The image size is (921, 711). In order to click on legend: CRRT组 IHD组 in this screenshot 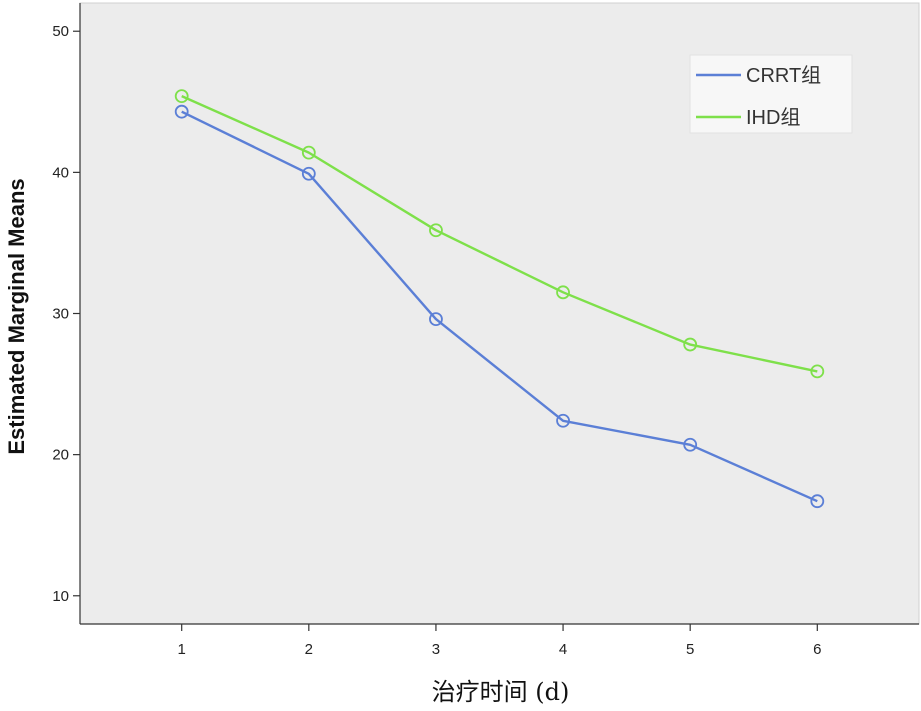, I will do `click(771, 94)`.